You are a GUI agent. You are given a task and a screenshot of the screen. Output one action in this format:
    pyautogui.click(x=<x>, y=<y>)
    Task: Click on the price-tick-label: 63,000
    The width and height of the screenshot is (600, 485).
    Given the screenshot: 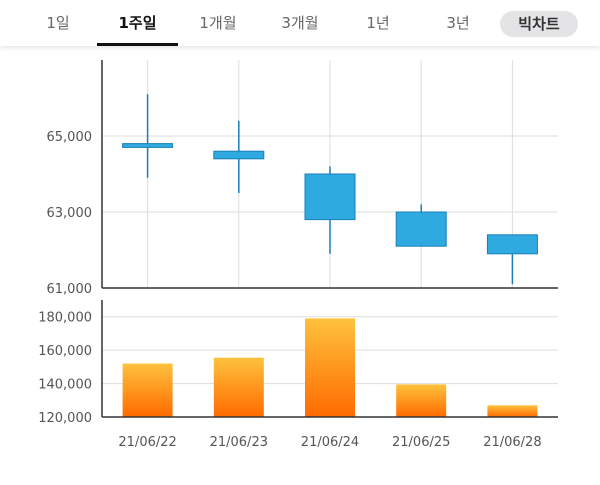 What is the action you would take?
    pyautogui.click(x=70, y=213)
    